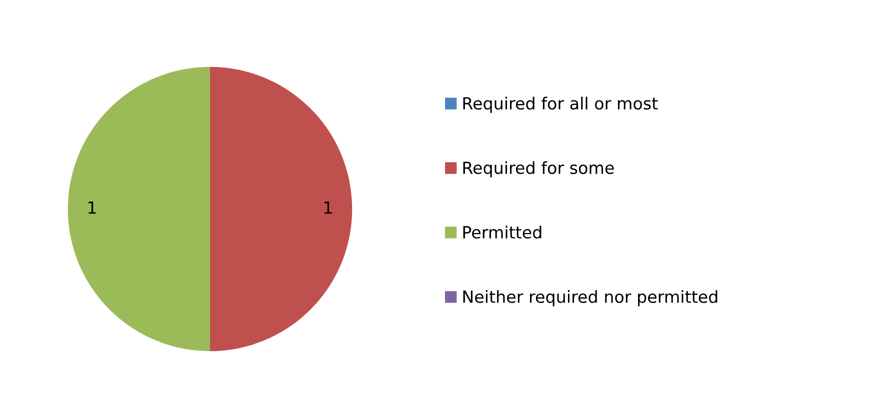  Describe the element at coordinates (502, 232) in the screenshot. I see `legend-label: Permitted` at that location.